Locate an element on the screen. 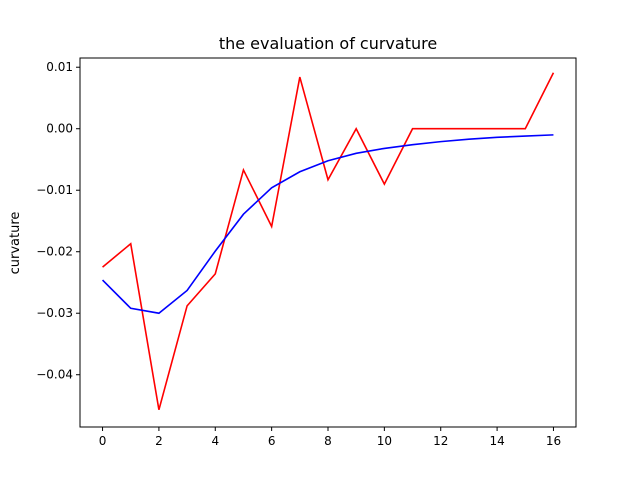 This screenshot has width=640, height=480. x-tick-label: 14 is located at coordinates (496, 441).